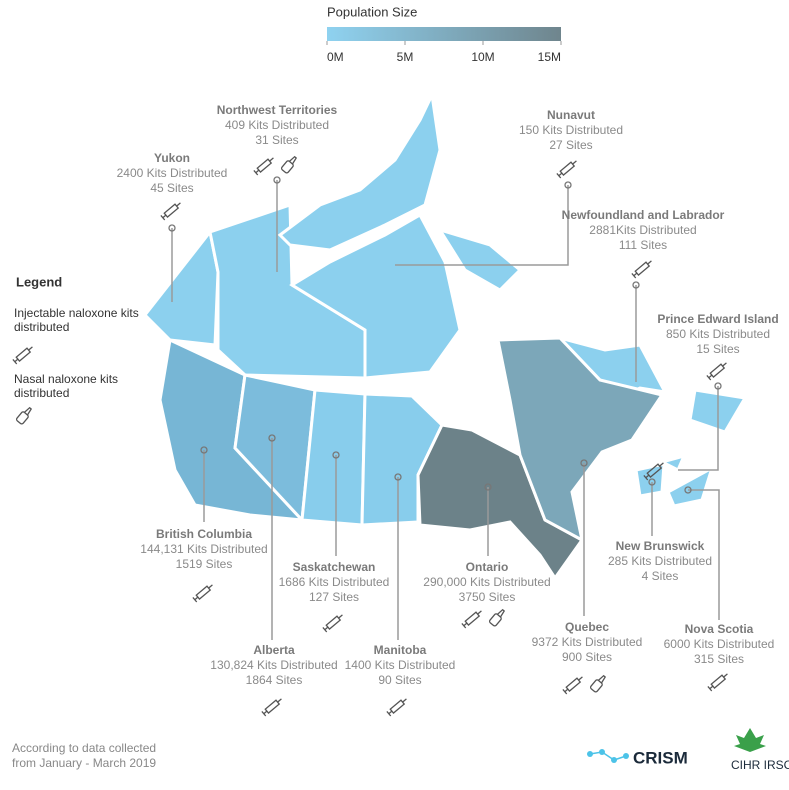 The width and height of the screenshot is (789, 790). What do you see at coordinates (405, 57) in the screenshot?
I see `scale-tick-label: 5M` at bounding box center [405, 57].